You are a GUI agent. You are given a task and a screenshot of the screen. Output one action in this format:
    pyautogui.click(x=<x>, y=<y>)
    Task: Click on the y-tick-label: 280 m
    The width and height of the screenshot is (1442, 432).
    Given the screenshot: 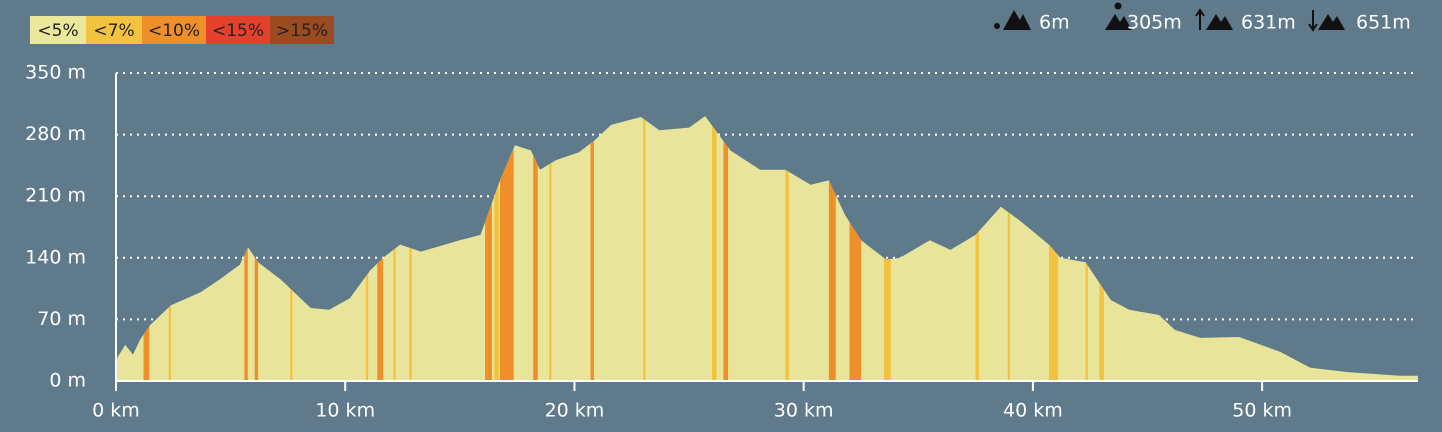 What is the action you would take?
    pyautogui.click(x=55, y=134)
    